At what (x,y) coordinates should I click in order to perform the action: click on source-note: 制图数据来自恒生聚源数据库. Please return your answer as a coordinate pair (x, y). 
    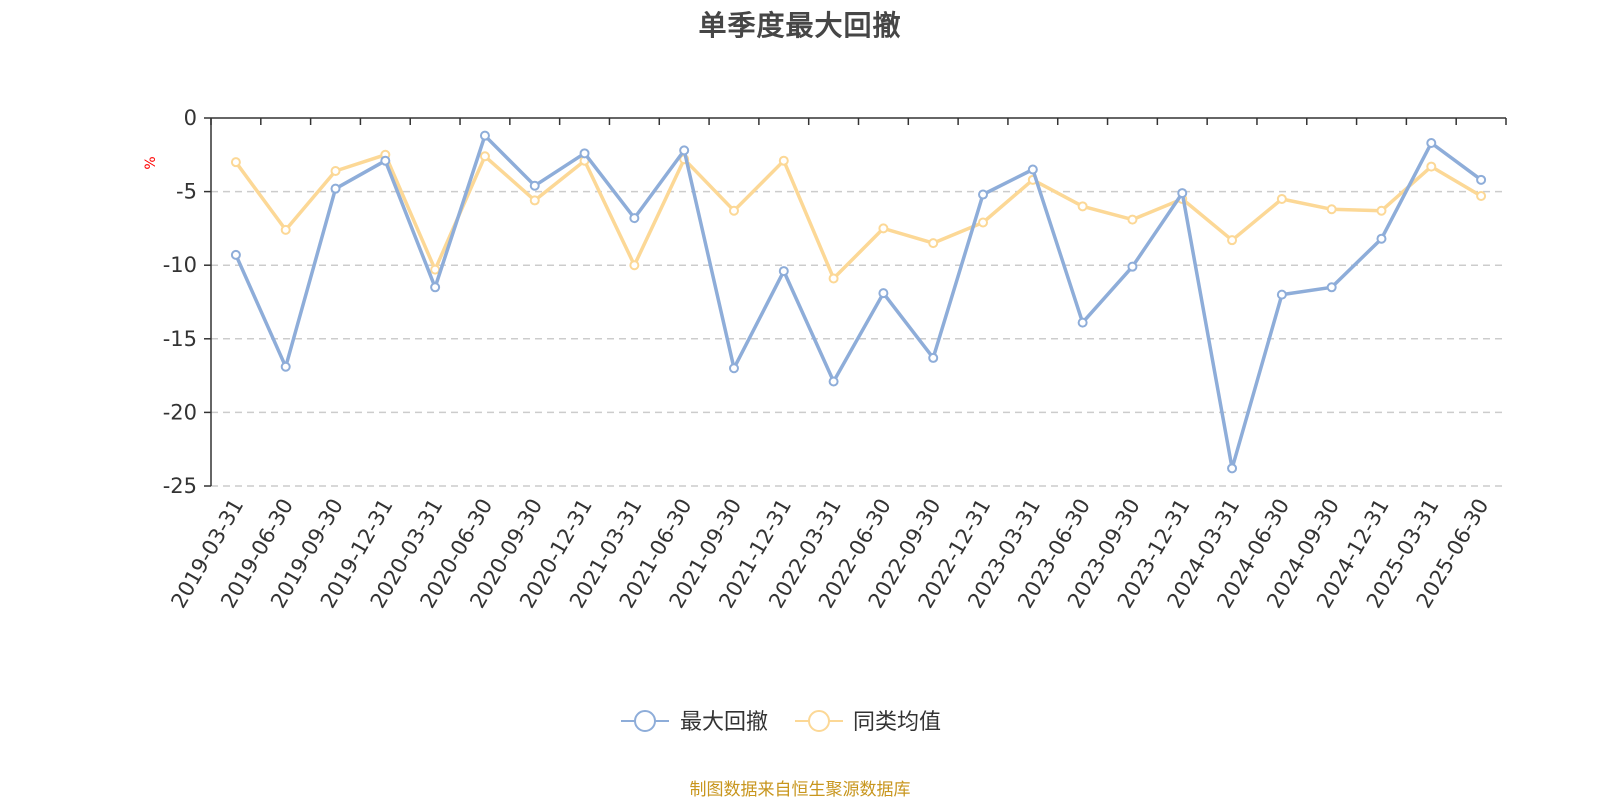
    Looking at the image, I should click on (800, 790).